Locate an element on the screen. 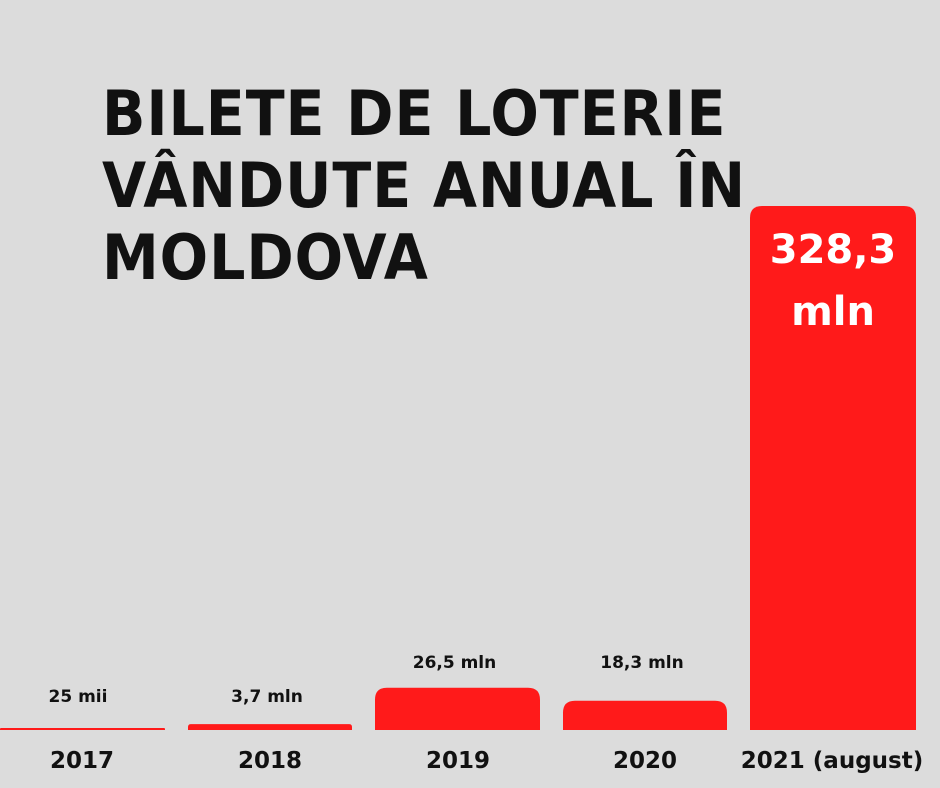 This screenshot has height=788, width=940. x-tick-label-2020: 2020 is located at coordinates (645, 761).